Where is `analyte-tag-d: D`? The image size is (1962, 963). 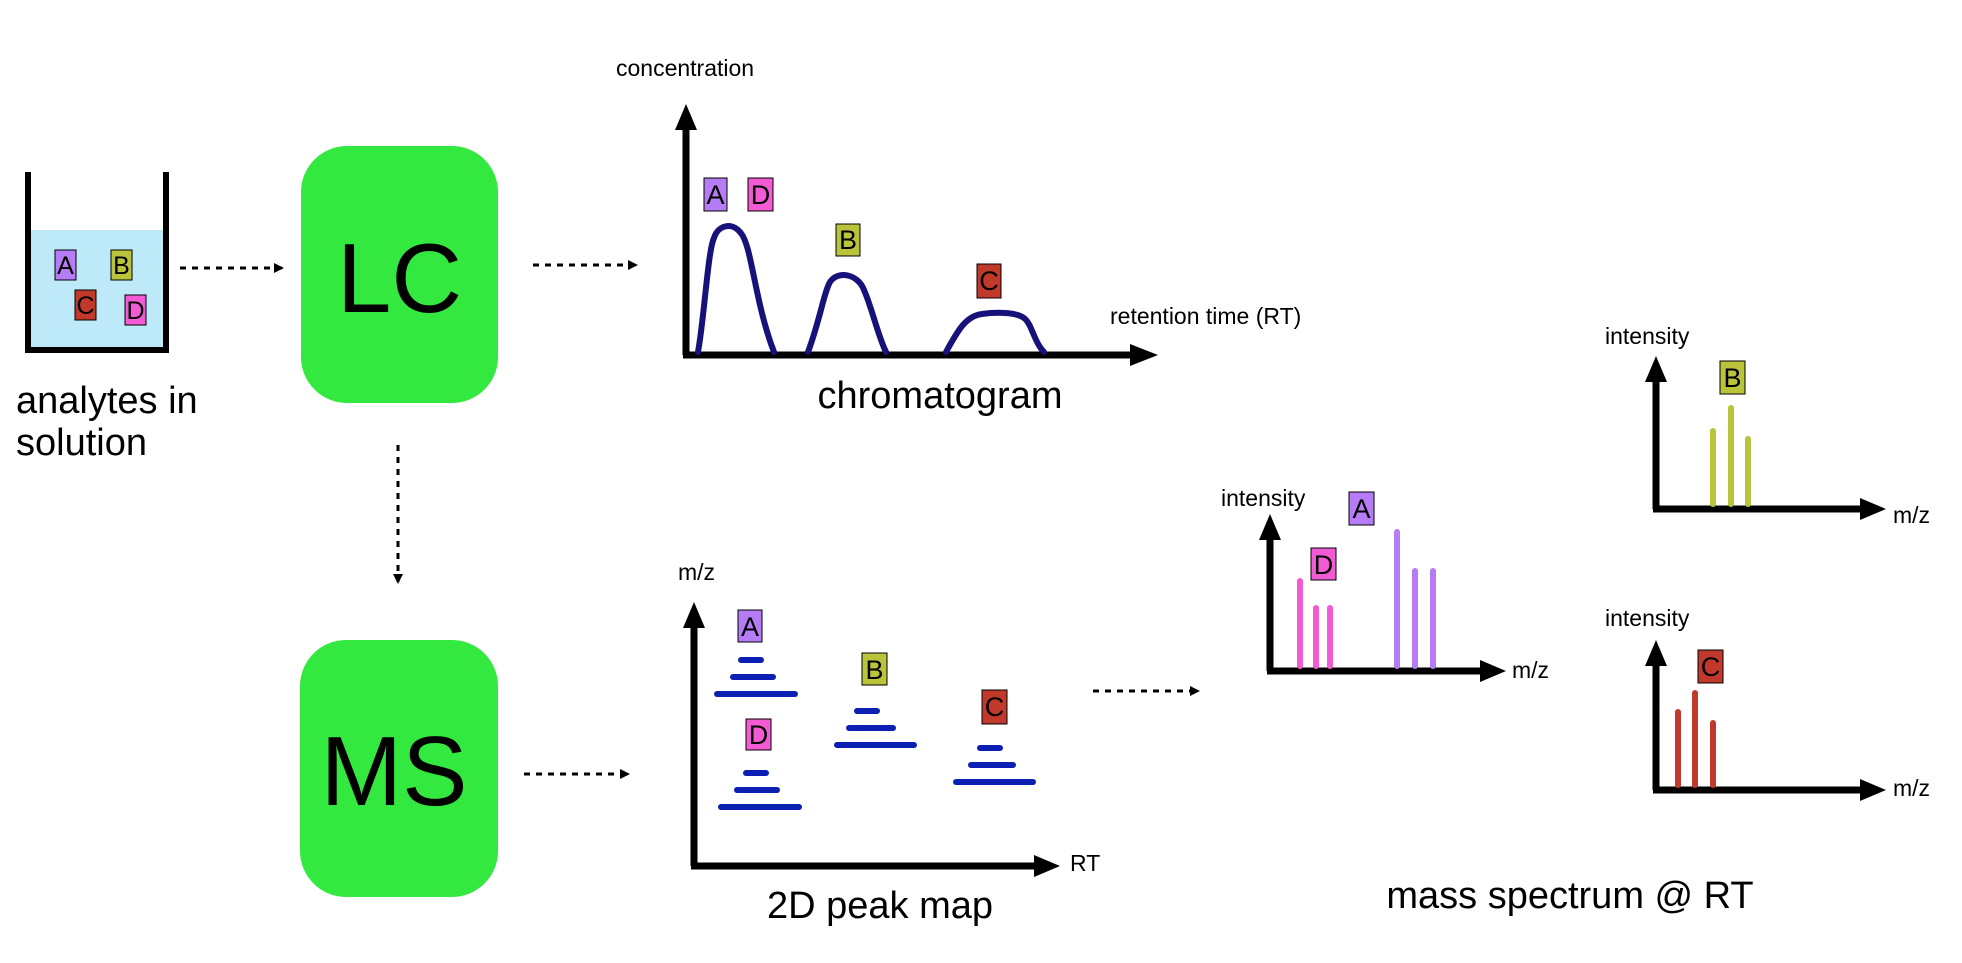 analyte-tag-d: D is located at coordinates (135, 310).